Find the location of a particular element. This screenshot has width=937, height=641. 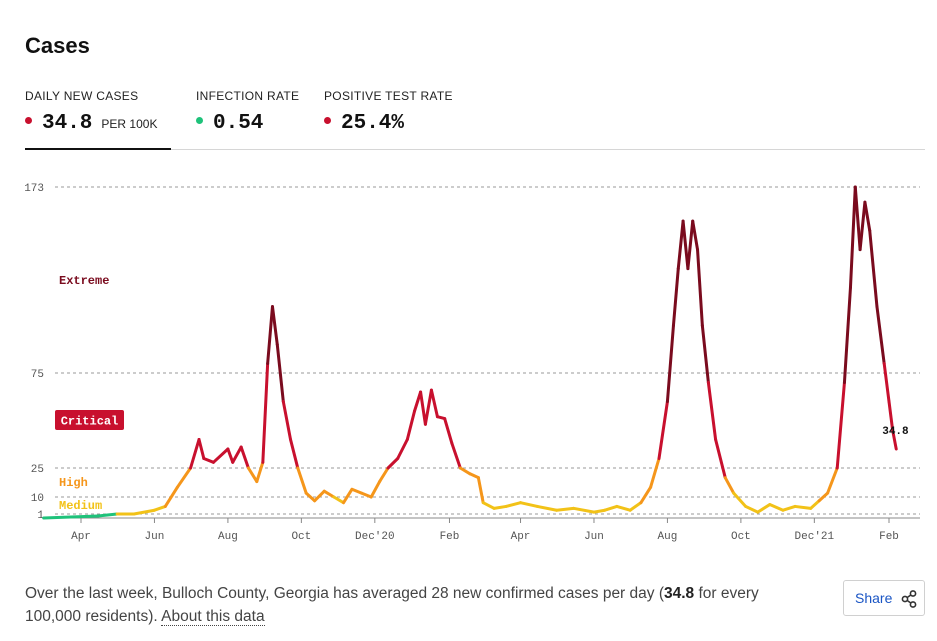

y-tick-label: 25 is located at coordinates (37, 470).